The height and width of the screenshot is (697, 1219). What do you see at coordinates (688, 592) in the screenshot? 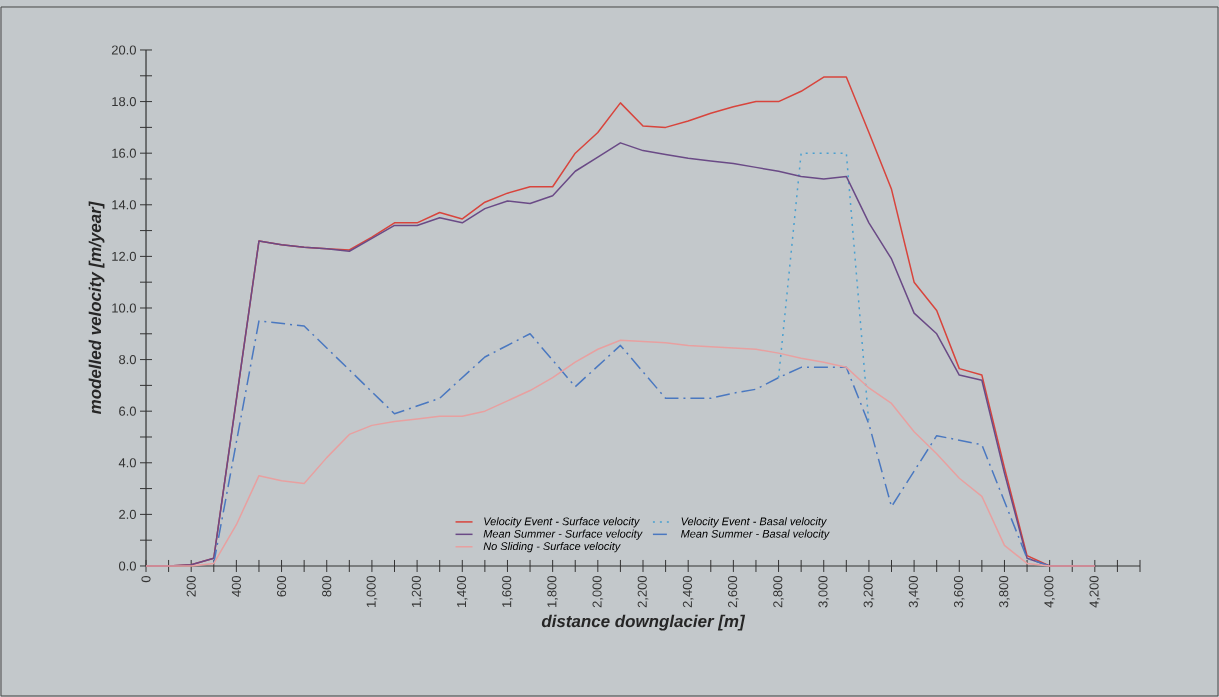
I see `x-tick-label: 2,400` at bounding box center [688, 592].